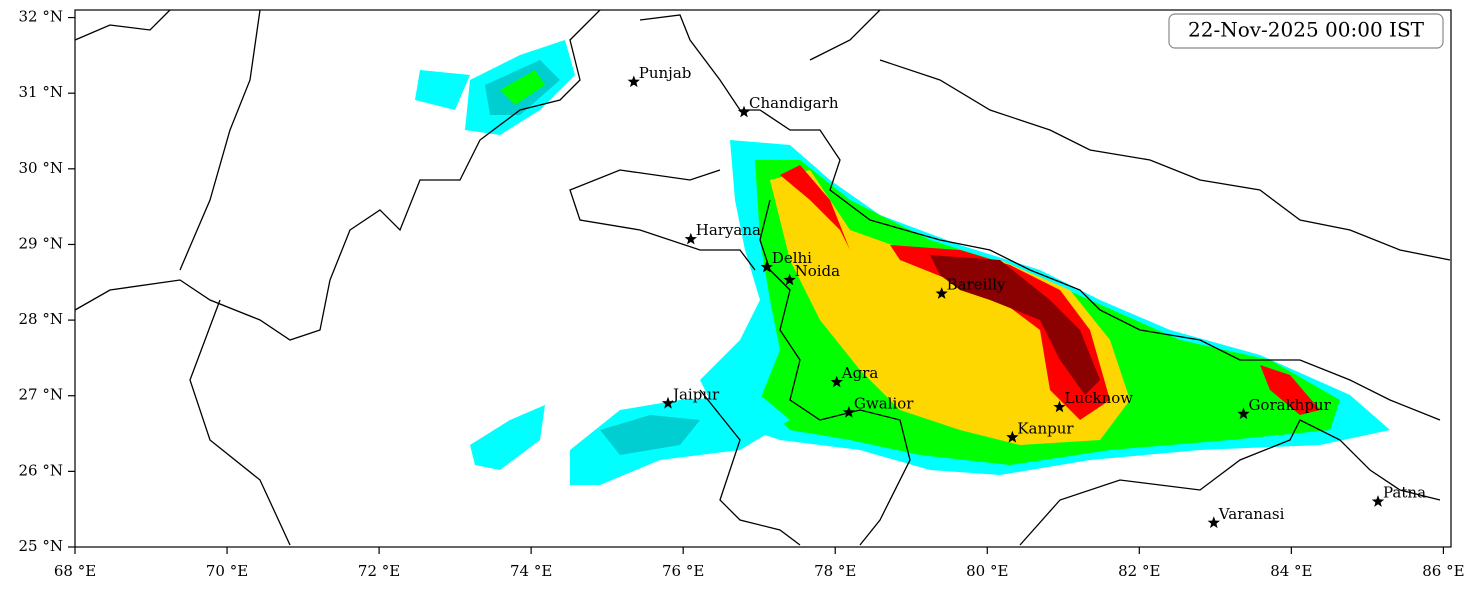 Image resolution: width=1471 pixels, height=591 pixels. What do you see at coordinates (818, 271) in the screenshot?
I see `city-label: Noida` at bounding box center [818, 271].